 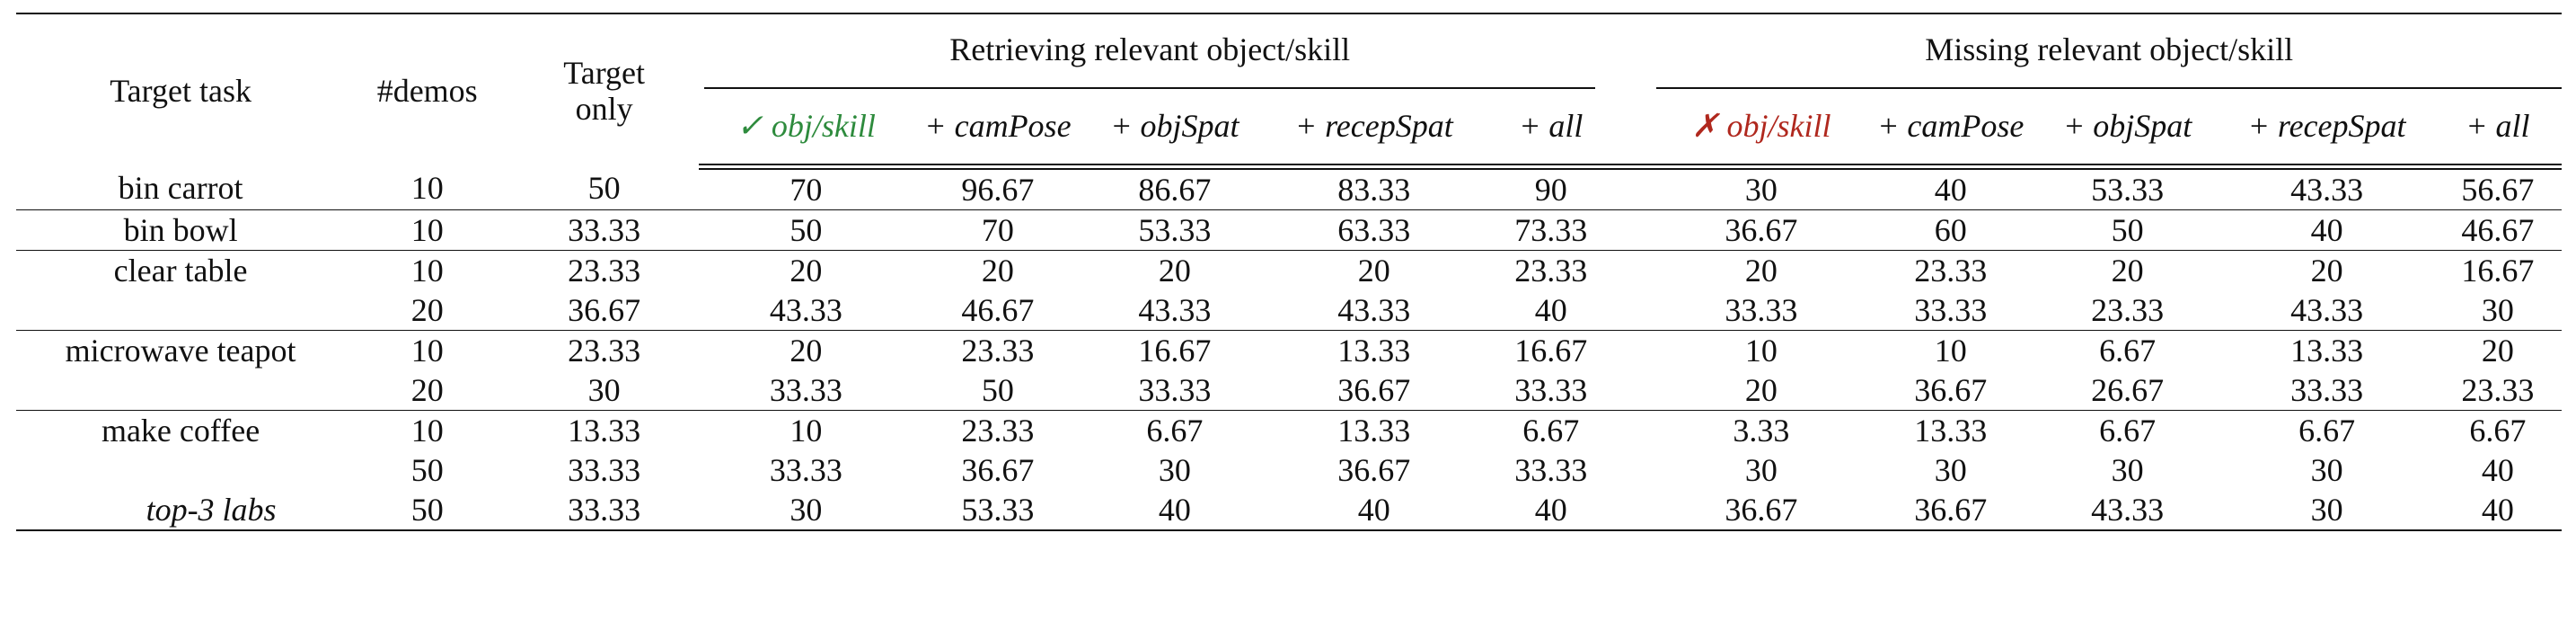 I want to click on header-group-missing-label: Missing relevant object/skill, so click(x=2109, y=51).